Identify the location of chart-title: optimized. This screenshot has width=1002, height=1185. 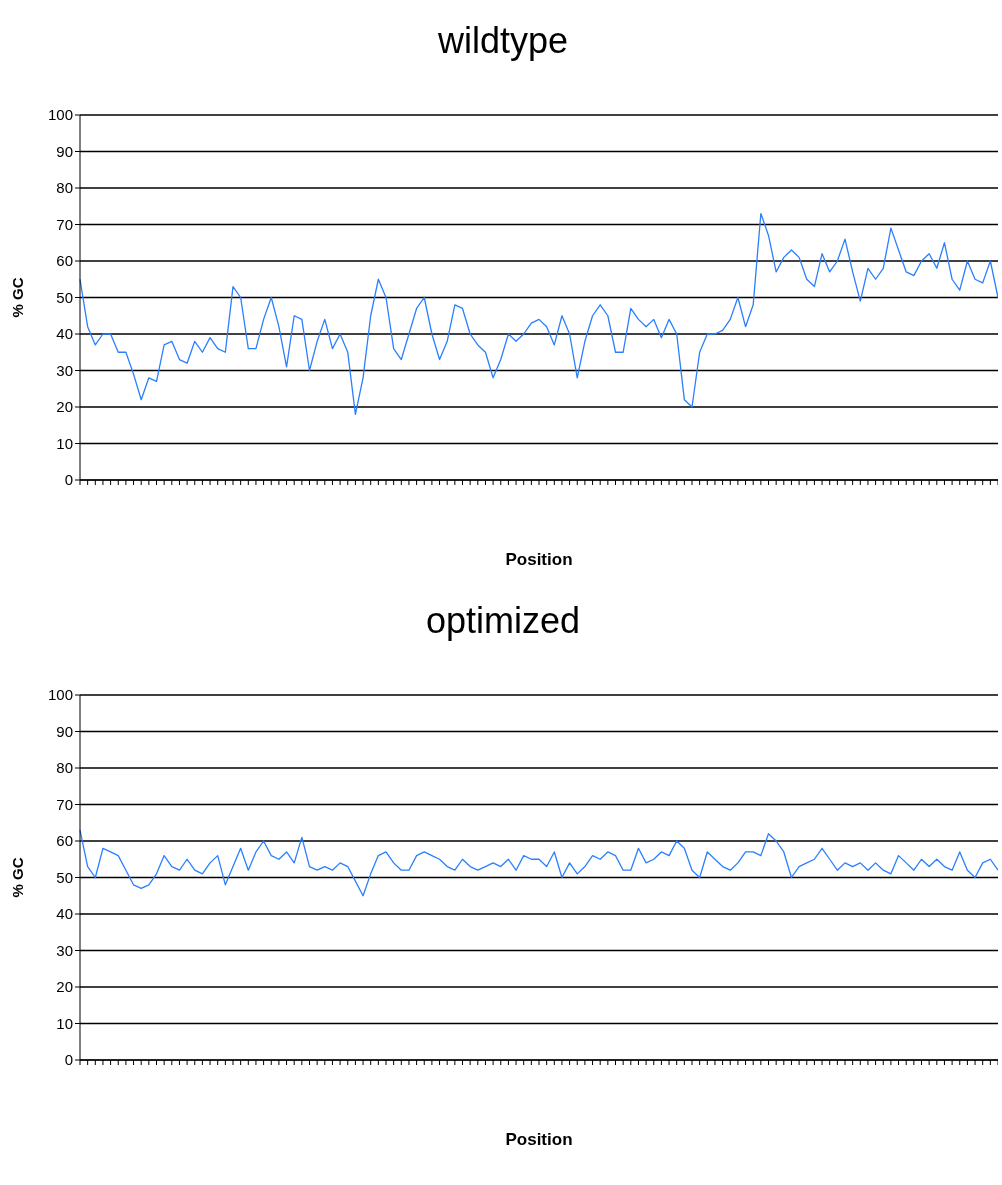
(503, 621).